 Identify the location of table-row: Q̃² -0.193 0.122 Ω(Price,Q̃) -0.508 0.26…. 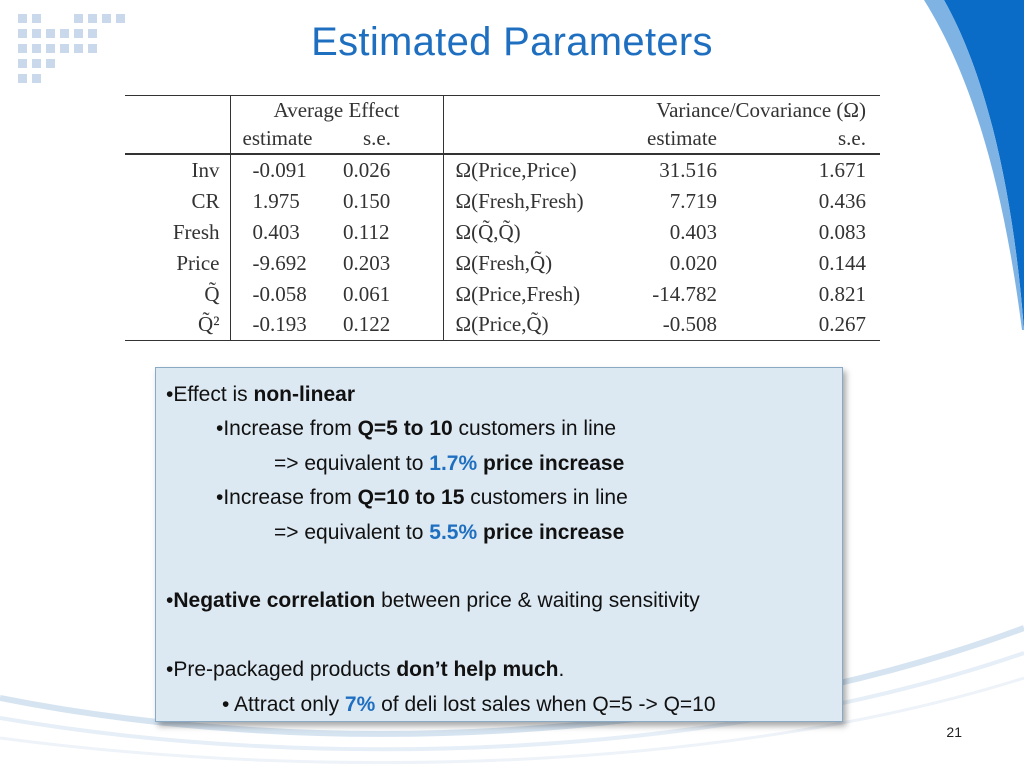
(502, 325).